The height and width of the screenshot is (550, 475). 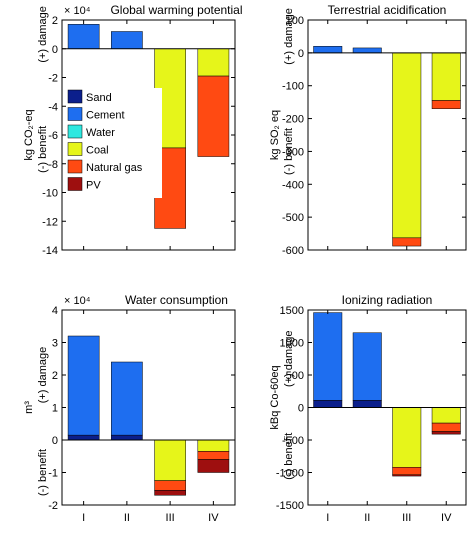 What do you see at coordinates (29, 407) in the screenshot?
I see `y-axis-label: m³` at bounding box center [29, 407].